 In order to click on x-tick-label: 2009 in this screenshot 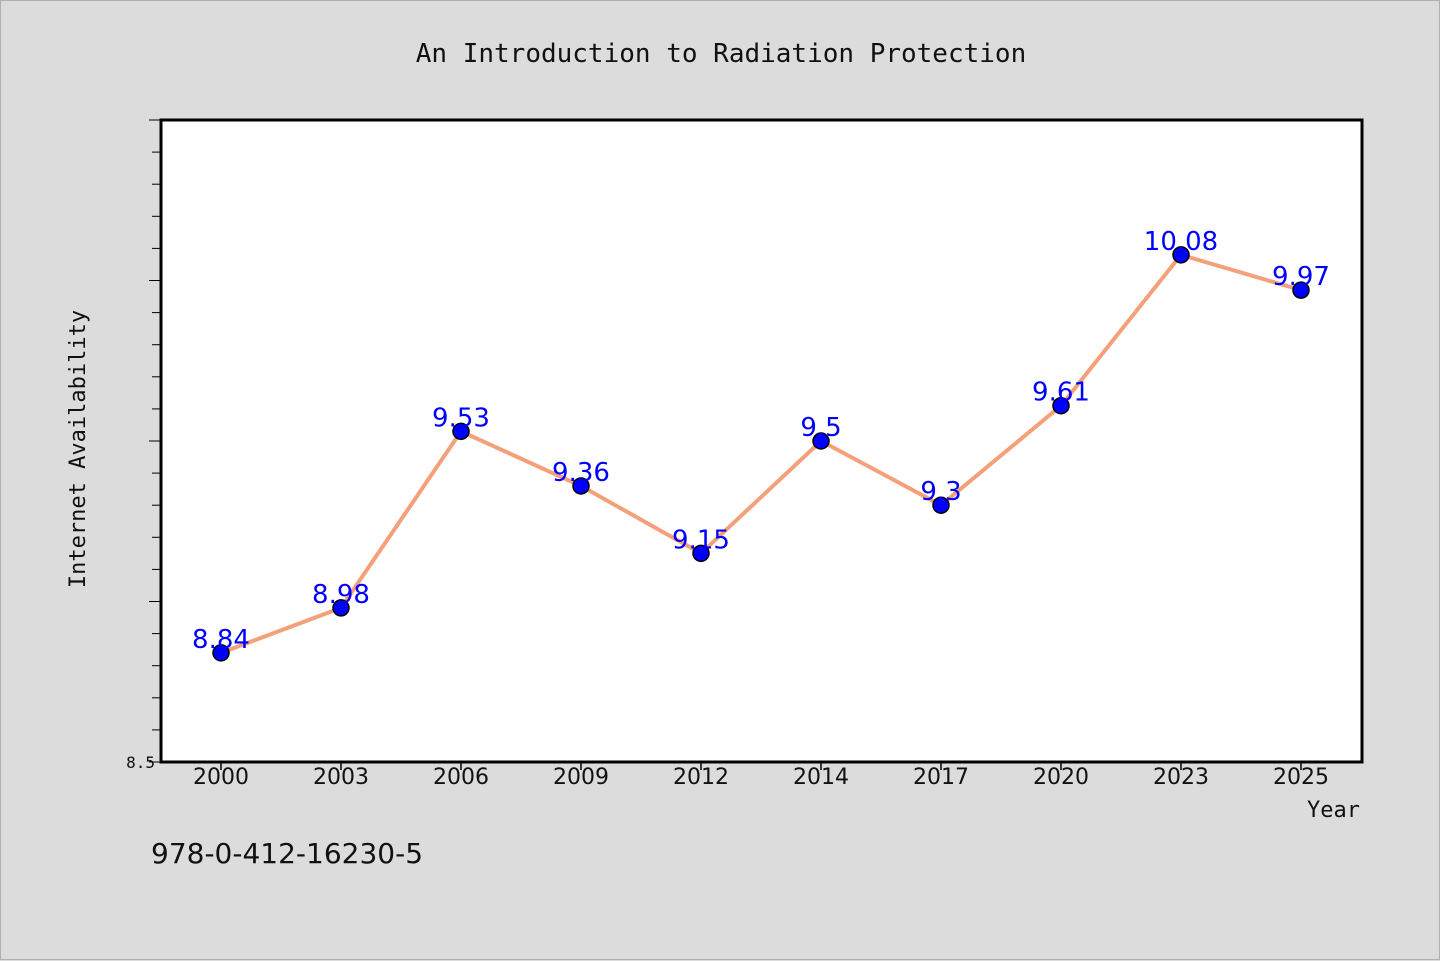, I will do `click(581, 777)`.